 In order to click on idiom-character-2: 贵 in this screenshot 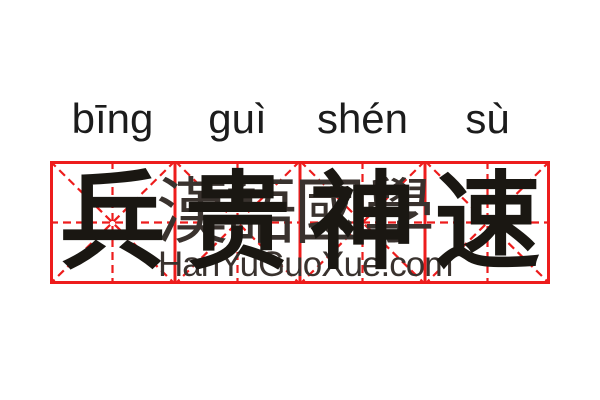, I will do `click(237, 222)`.